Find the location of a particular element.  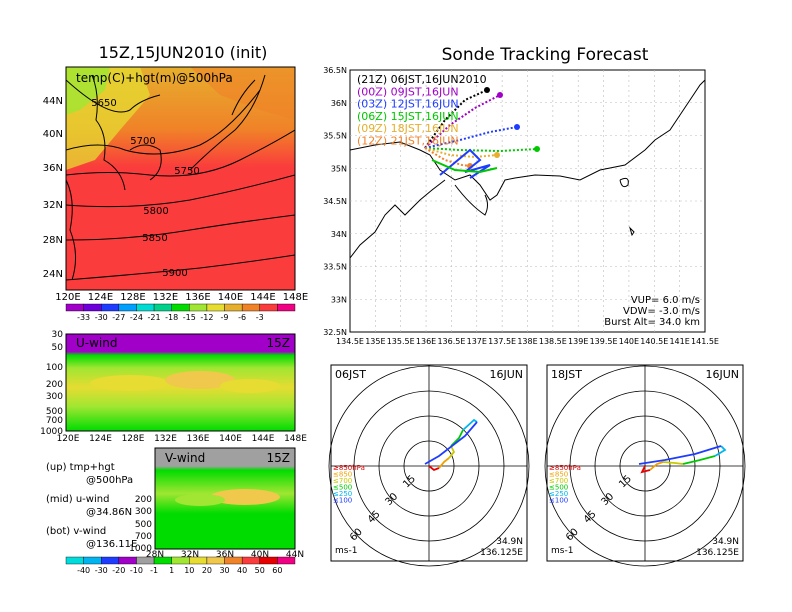

legend-entry: (21Z) 06JST,16JUN2010 is located at coordinates (422, 79).